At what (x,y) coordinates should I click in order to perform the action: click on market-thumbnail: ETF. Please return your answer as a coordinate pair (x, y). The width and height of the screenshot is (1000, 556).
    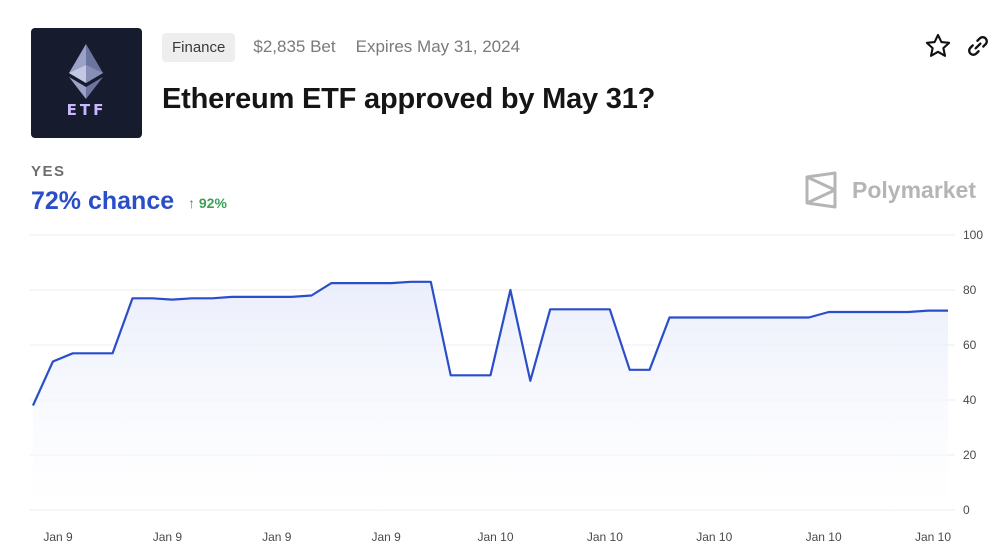
    Looking at the image, I should click on (86, 83).